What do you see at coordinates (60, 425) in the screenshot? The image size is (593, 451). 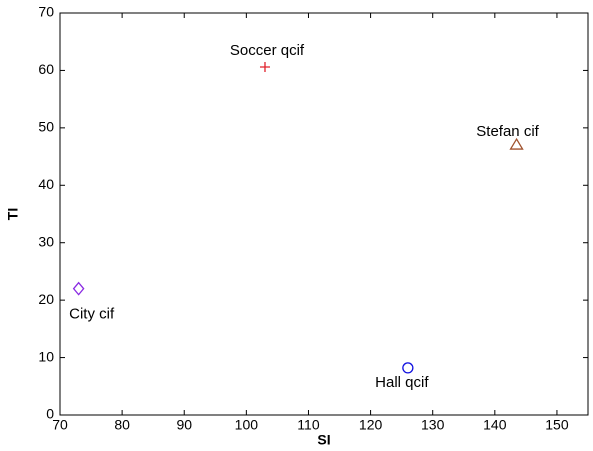 I see `x-tick-label: 70` at bounding box center [60, 425].